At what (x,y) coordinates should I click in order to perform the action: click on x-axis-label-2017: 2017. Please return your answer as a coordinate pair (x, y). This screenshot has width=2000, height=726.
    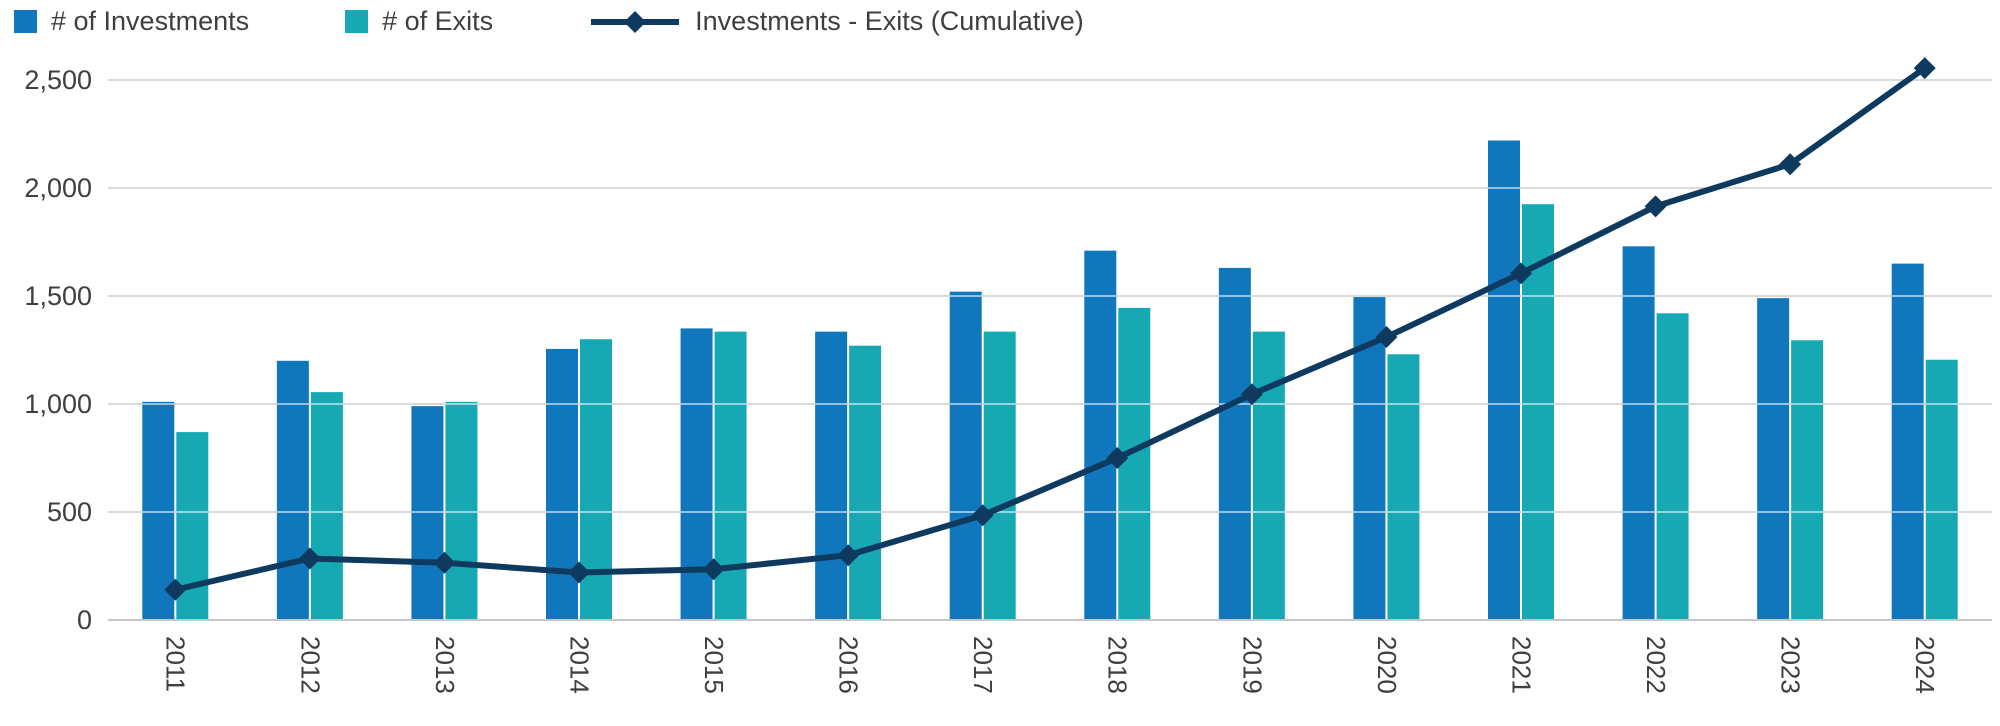
    Looking at the image, I should click on (983, 665).